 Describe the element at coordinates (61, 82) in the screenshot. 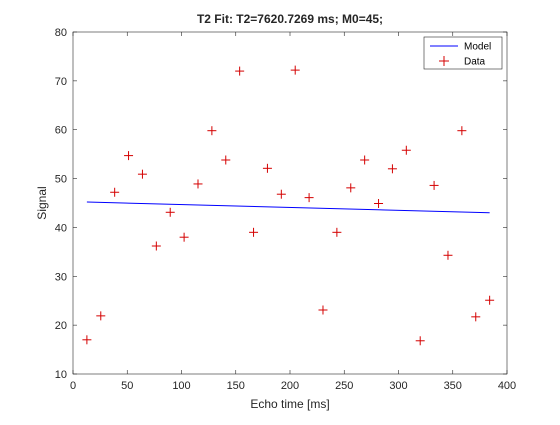

I see `y-tick-label: 70` at that location.